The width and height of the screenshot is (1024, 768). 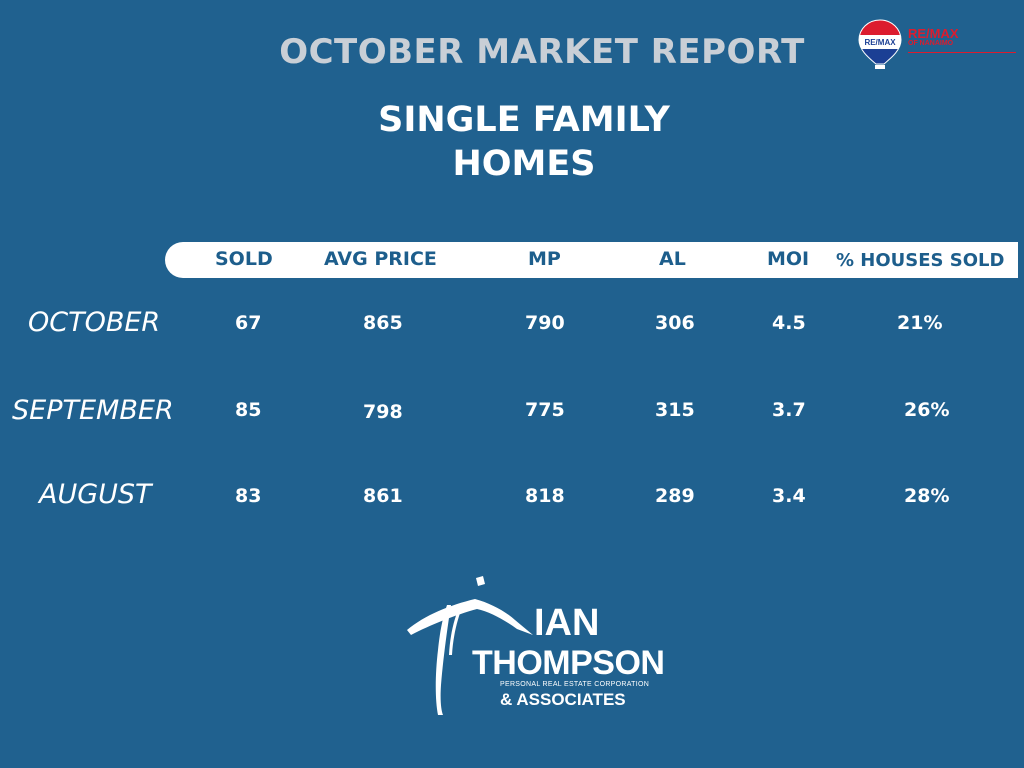 I want to click on table-header-bar, so click(x=591, y=260).